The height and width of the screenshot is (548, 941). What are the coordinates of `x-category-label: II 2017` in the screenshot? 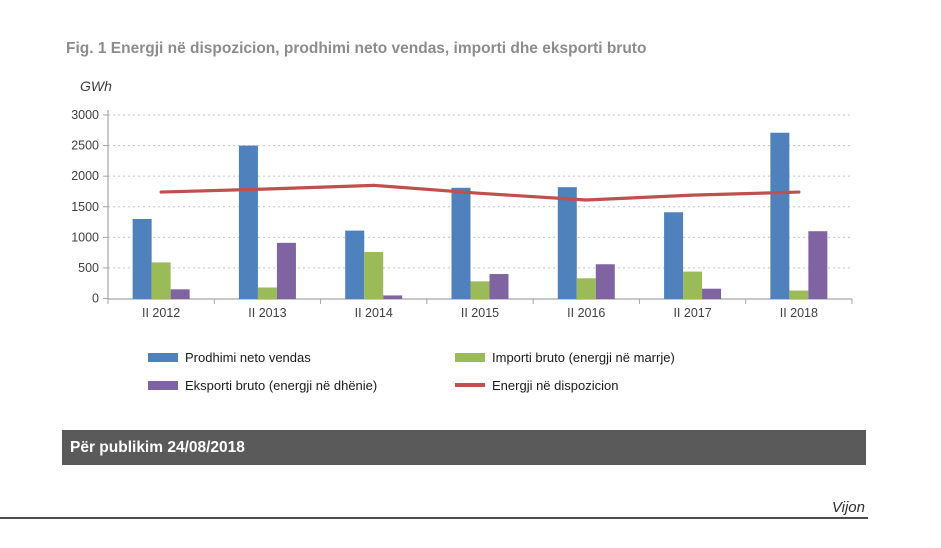 It's located at (692, 313).